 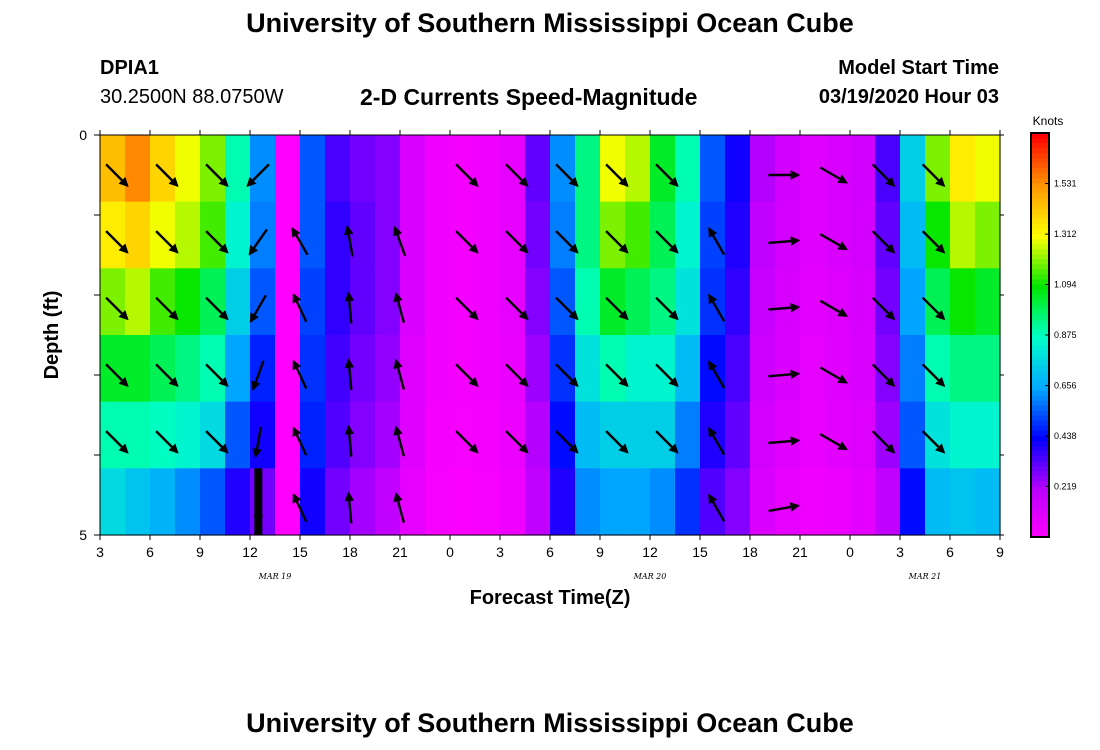 What do you see at coordinates (350, 552) in the screenshot?
I see `x-tick-label: 18` at bounding box center [350, 552].